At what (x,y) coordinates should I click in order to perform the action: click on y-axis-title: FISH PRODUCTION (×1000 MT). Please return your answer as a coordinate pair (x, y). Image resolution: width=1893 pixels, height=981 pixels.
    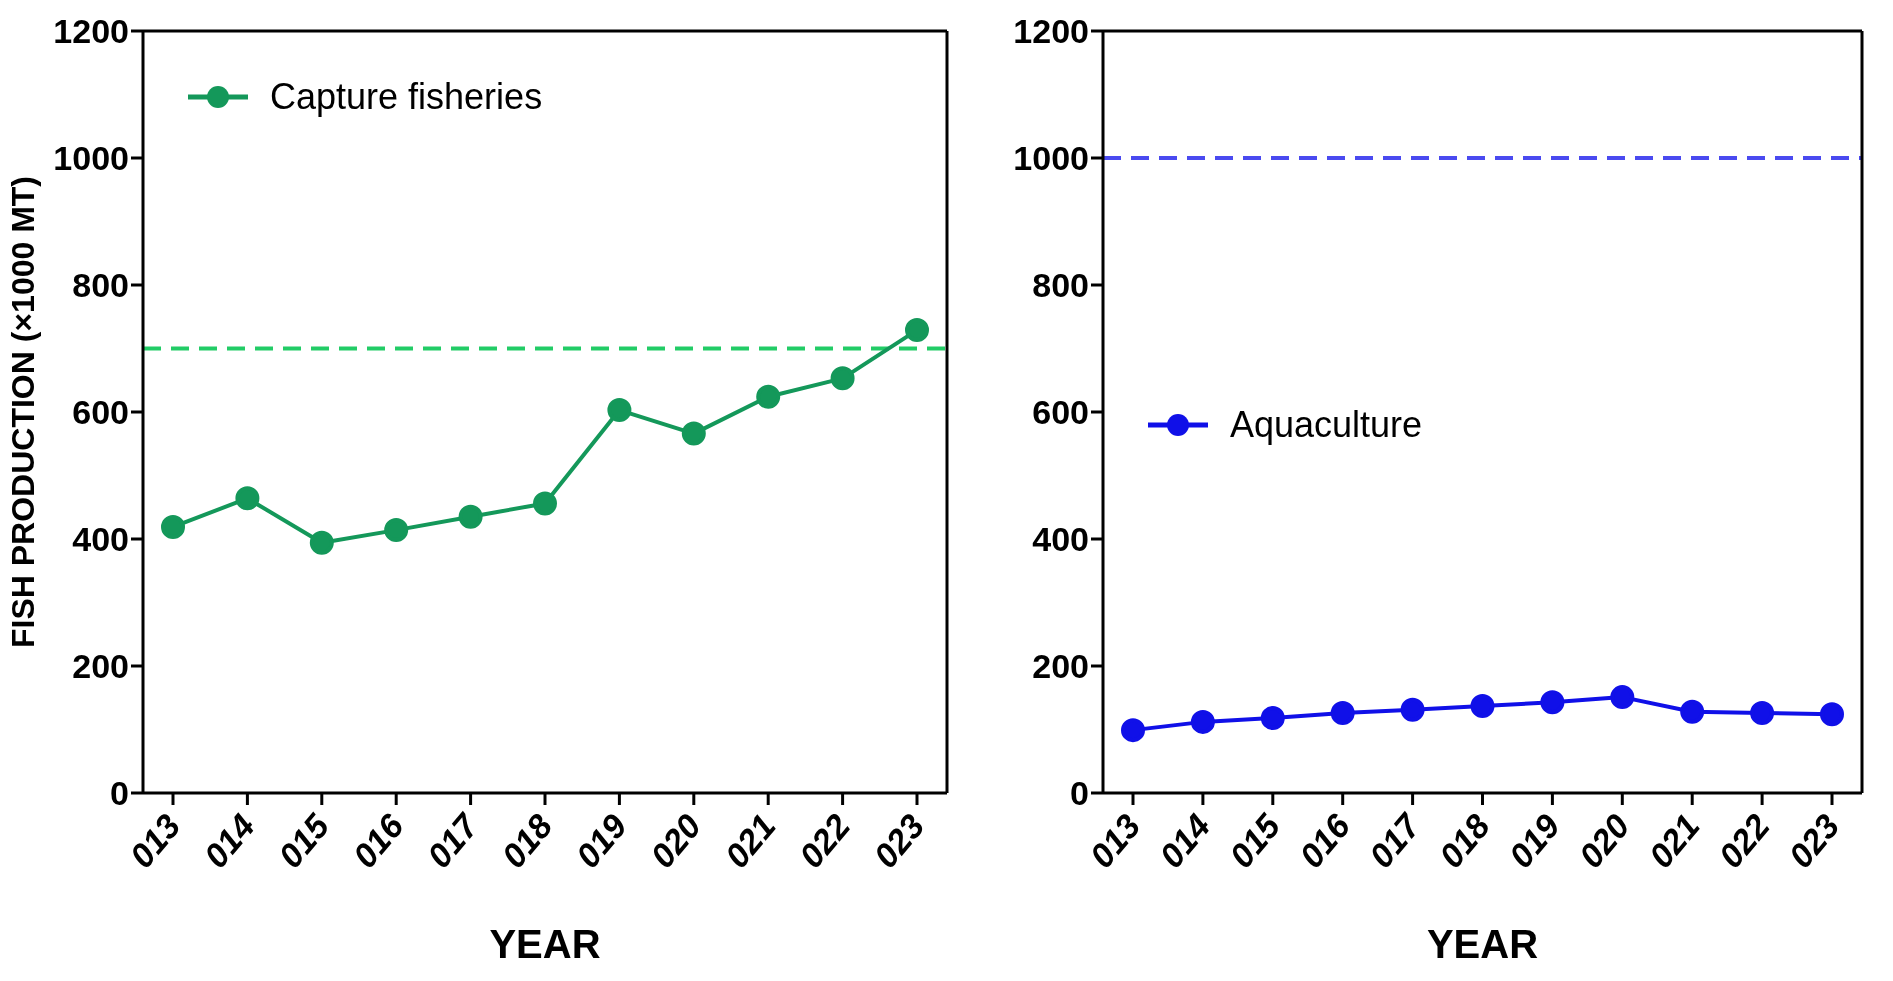
    Looking at the image, I should click on (23, 412).